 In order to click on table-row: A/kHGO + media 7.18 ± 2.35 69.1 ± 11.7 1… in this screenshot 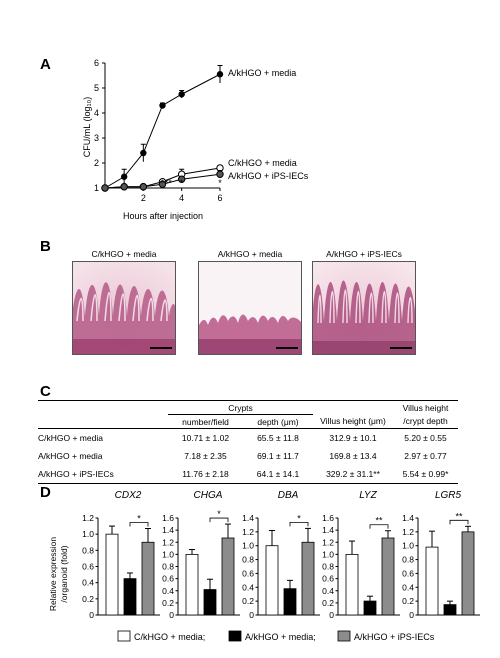, I will do `click(248, 456)`.